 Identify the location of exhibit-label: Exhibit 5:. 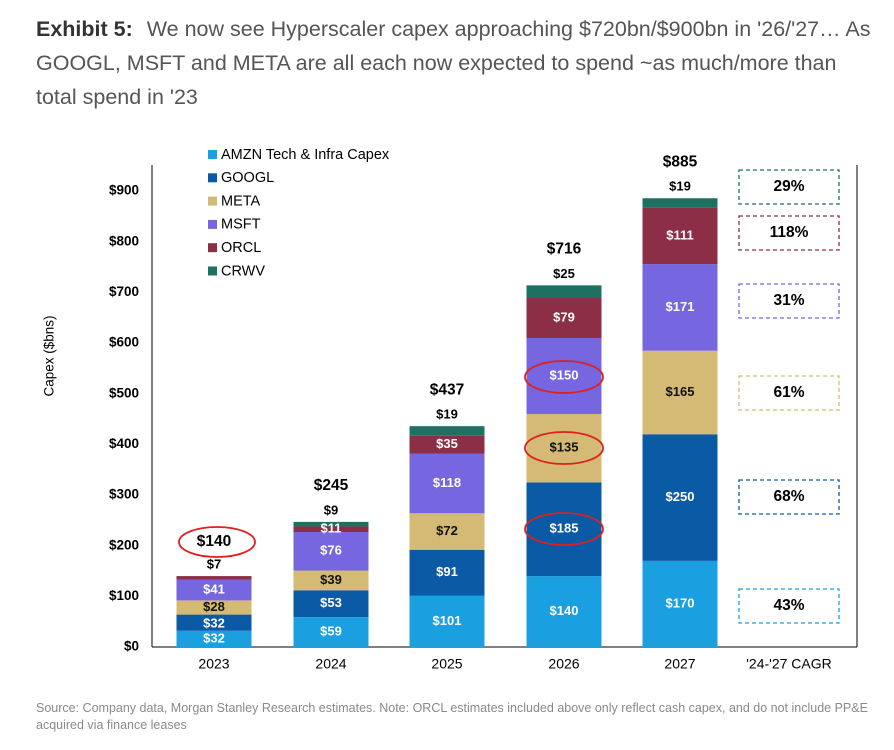
(84, 29).